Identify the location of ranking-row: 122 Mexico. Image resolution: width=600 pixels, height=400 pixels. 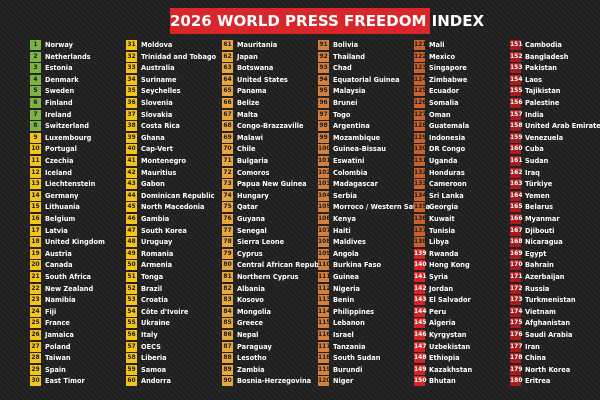
(434, 56).